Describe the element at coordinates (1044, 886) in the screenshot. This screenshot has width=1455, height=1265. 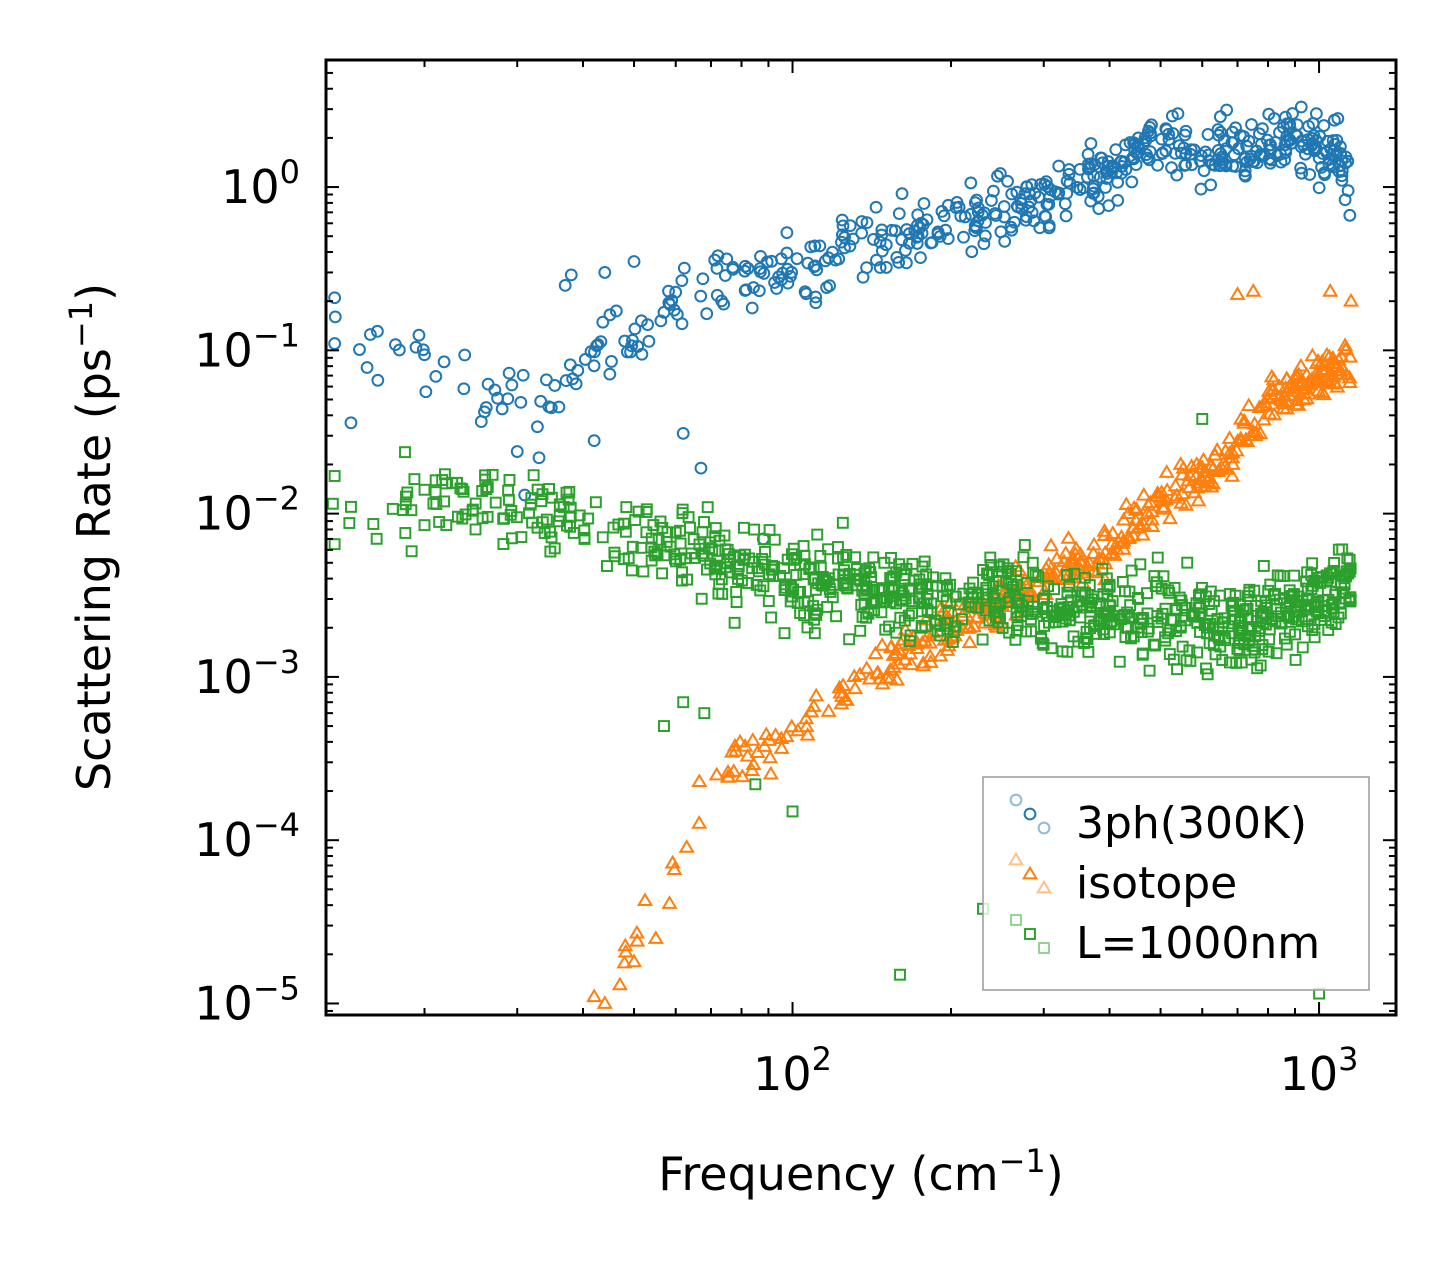
I see `legend-marker` at that location.